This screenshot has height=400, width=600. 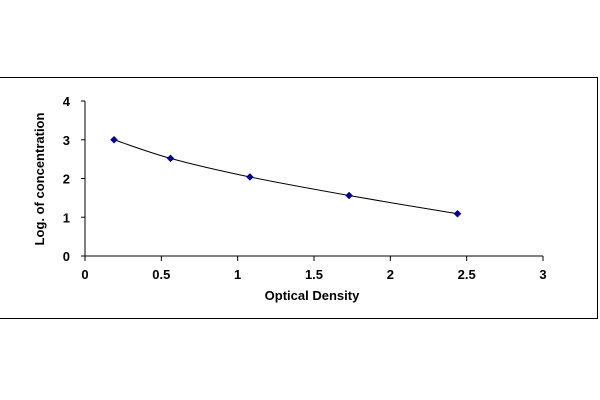 I want to click on trendline, so click(x=285, y=177).